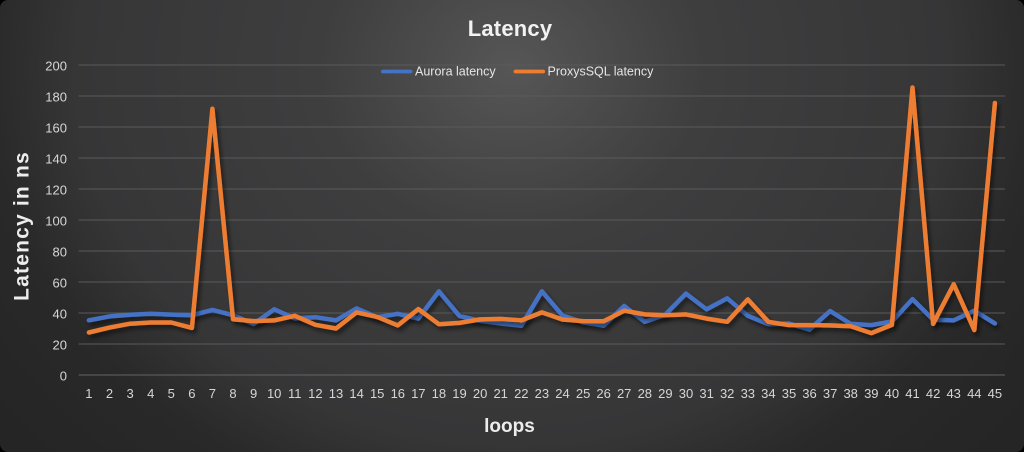  I want to click on svg-text: 12, so click(315, 393).